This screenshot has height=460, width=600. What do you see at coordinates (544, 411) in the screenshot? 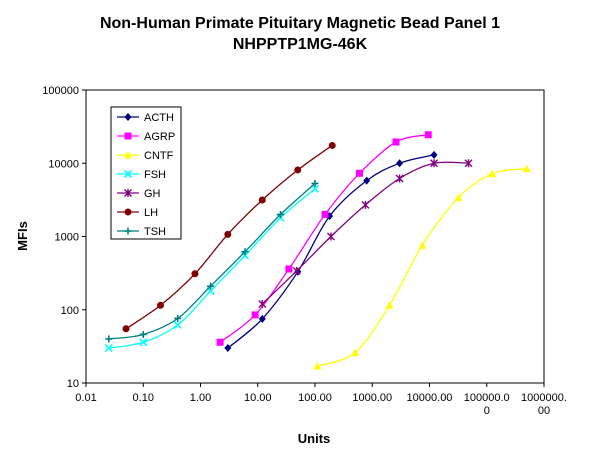
I see `x-tick-label: 00` at bounding box center [544, 411].